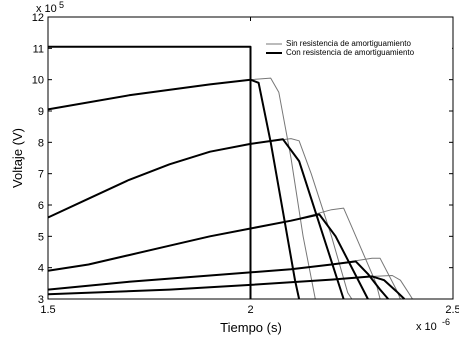  I want to click on y-tick-label: 7, so click(41, 175).